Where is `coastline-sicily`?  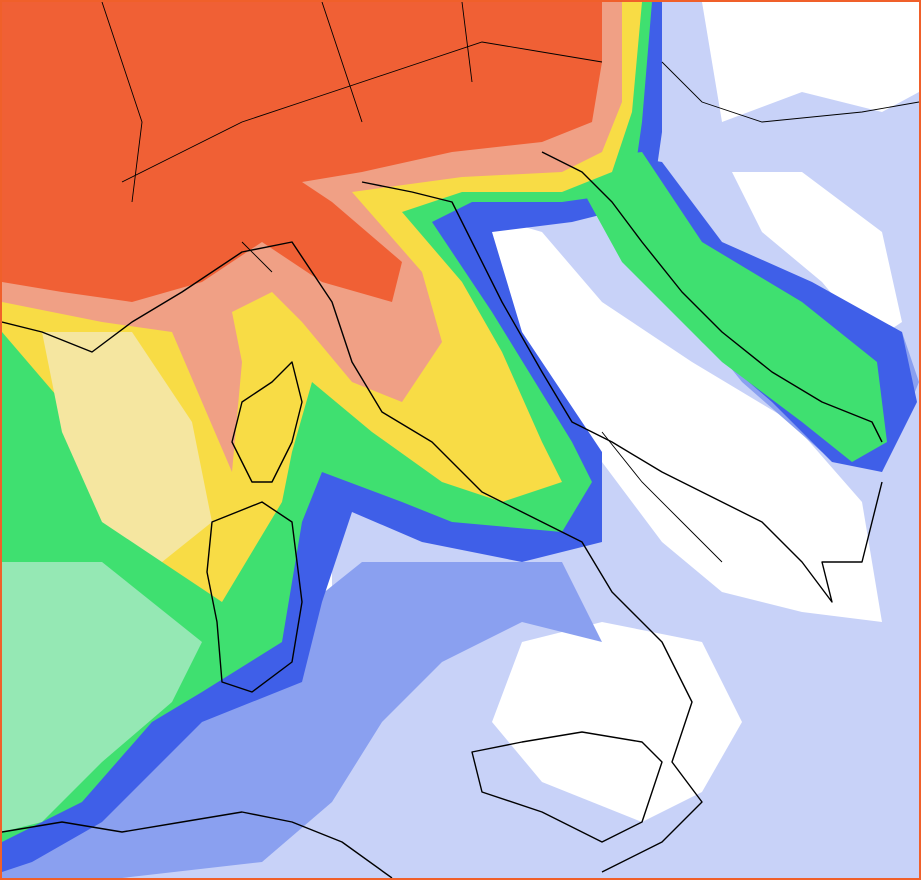 coastline-sicily is located at coordinates (567, 787).